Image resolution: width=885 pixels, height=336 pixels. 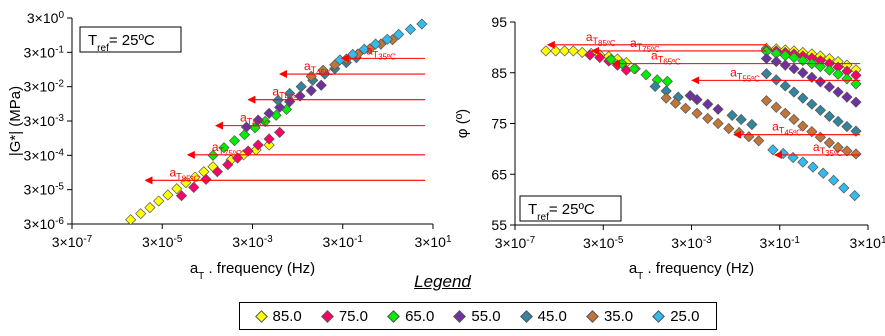 What do you see at coordinates (278, 316) in the screenshot?
I see `legend-entry-85.0: 85.0` at bounding box center [278, 316].